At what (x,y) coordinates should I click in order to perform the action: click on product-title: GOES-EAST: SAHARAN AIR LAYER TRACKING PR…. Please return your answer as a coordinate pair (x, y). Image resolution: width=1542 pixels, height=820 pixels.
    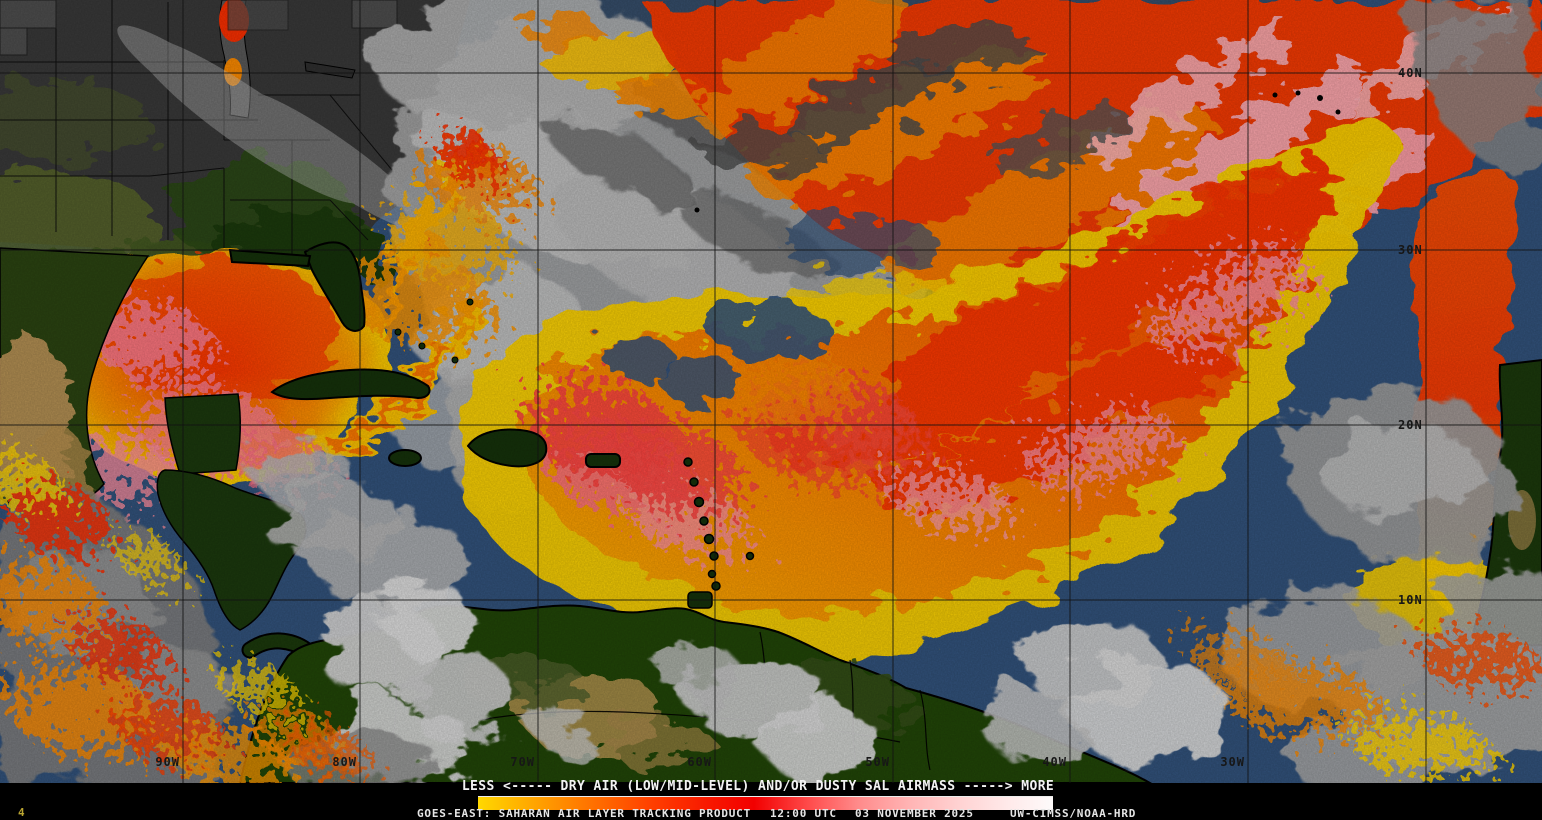
    Looking at the image, I should click on (584, 813).